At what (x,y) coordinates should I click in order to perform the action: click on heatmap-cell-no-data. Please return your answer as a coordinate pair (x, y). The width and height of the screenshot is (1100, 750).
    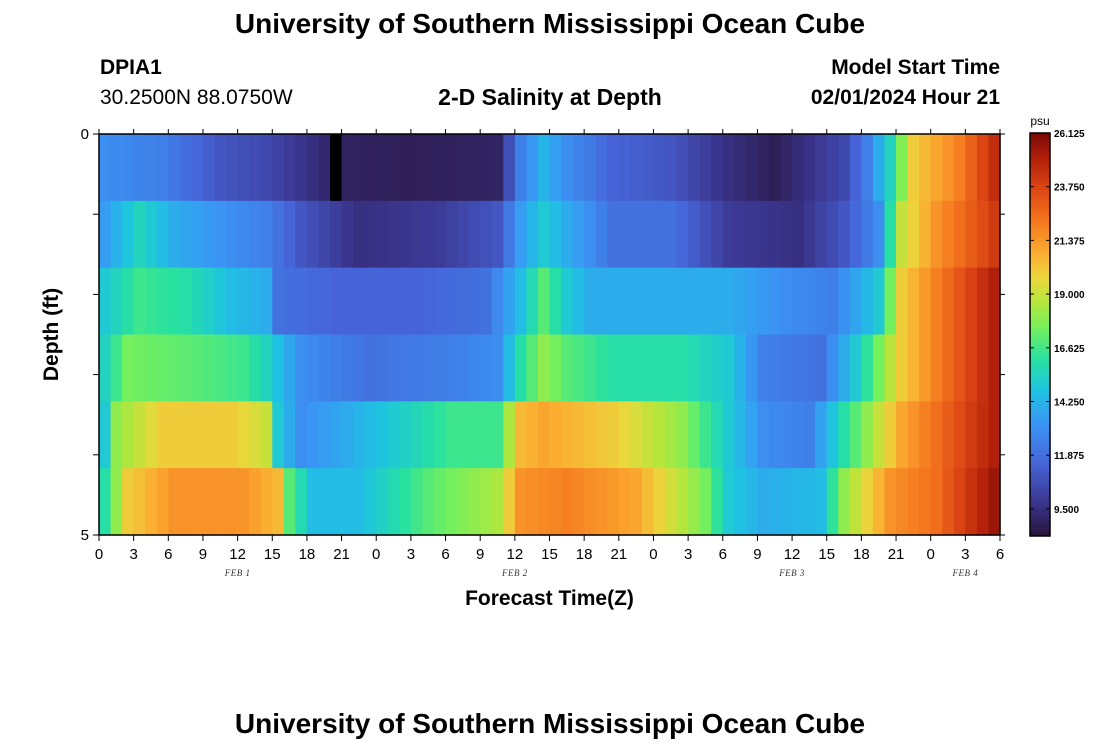
    Looking at the image, I should click on (336, 168).